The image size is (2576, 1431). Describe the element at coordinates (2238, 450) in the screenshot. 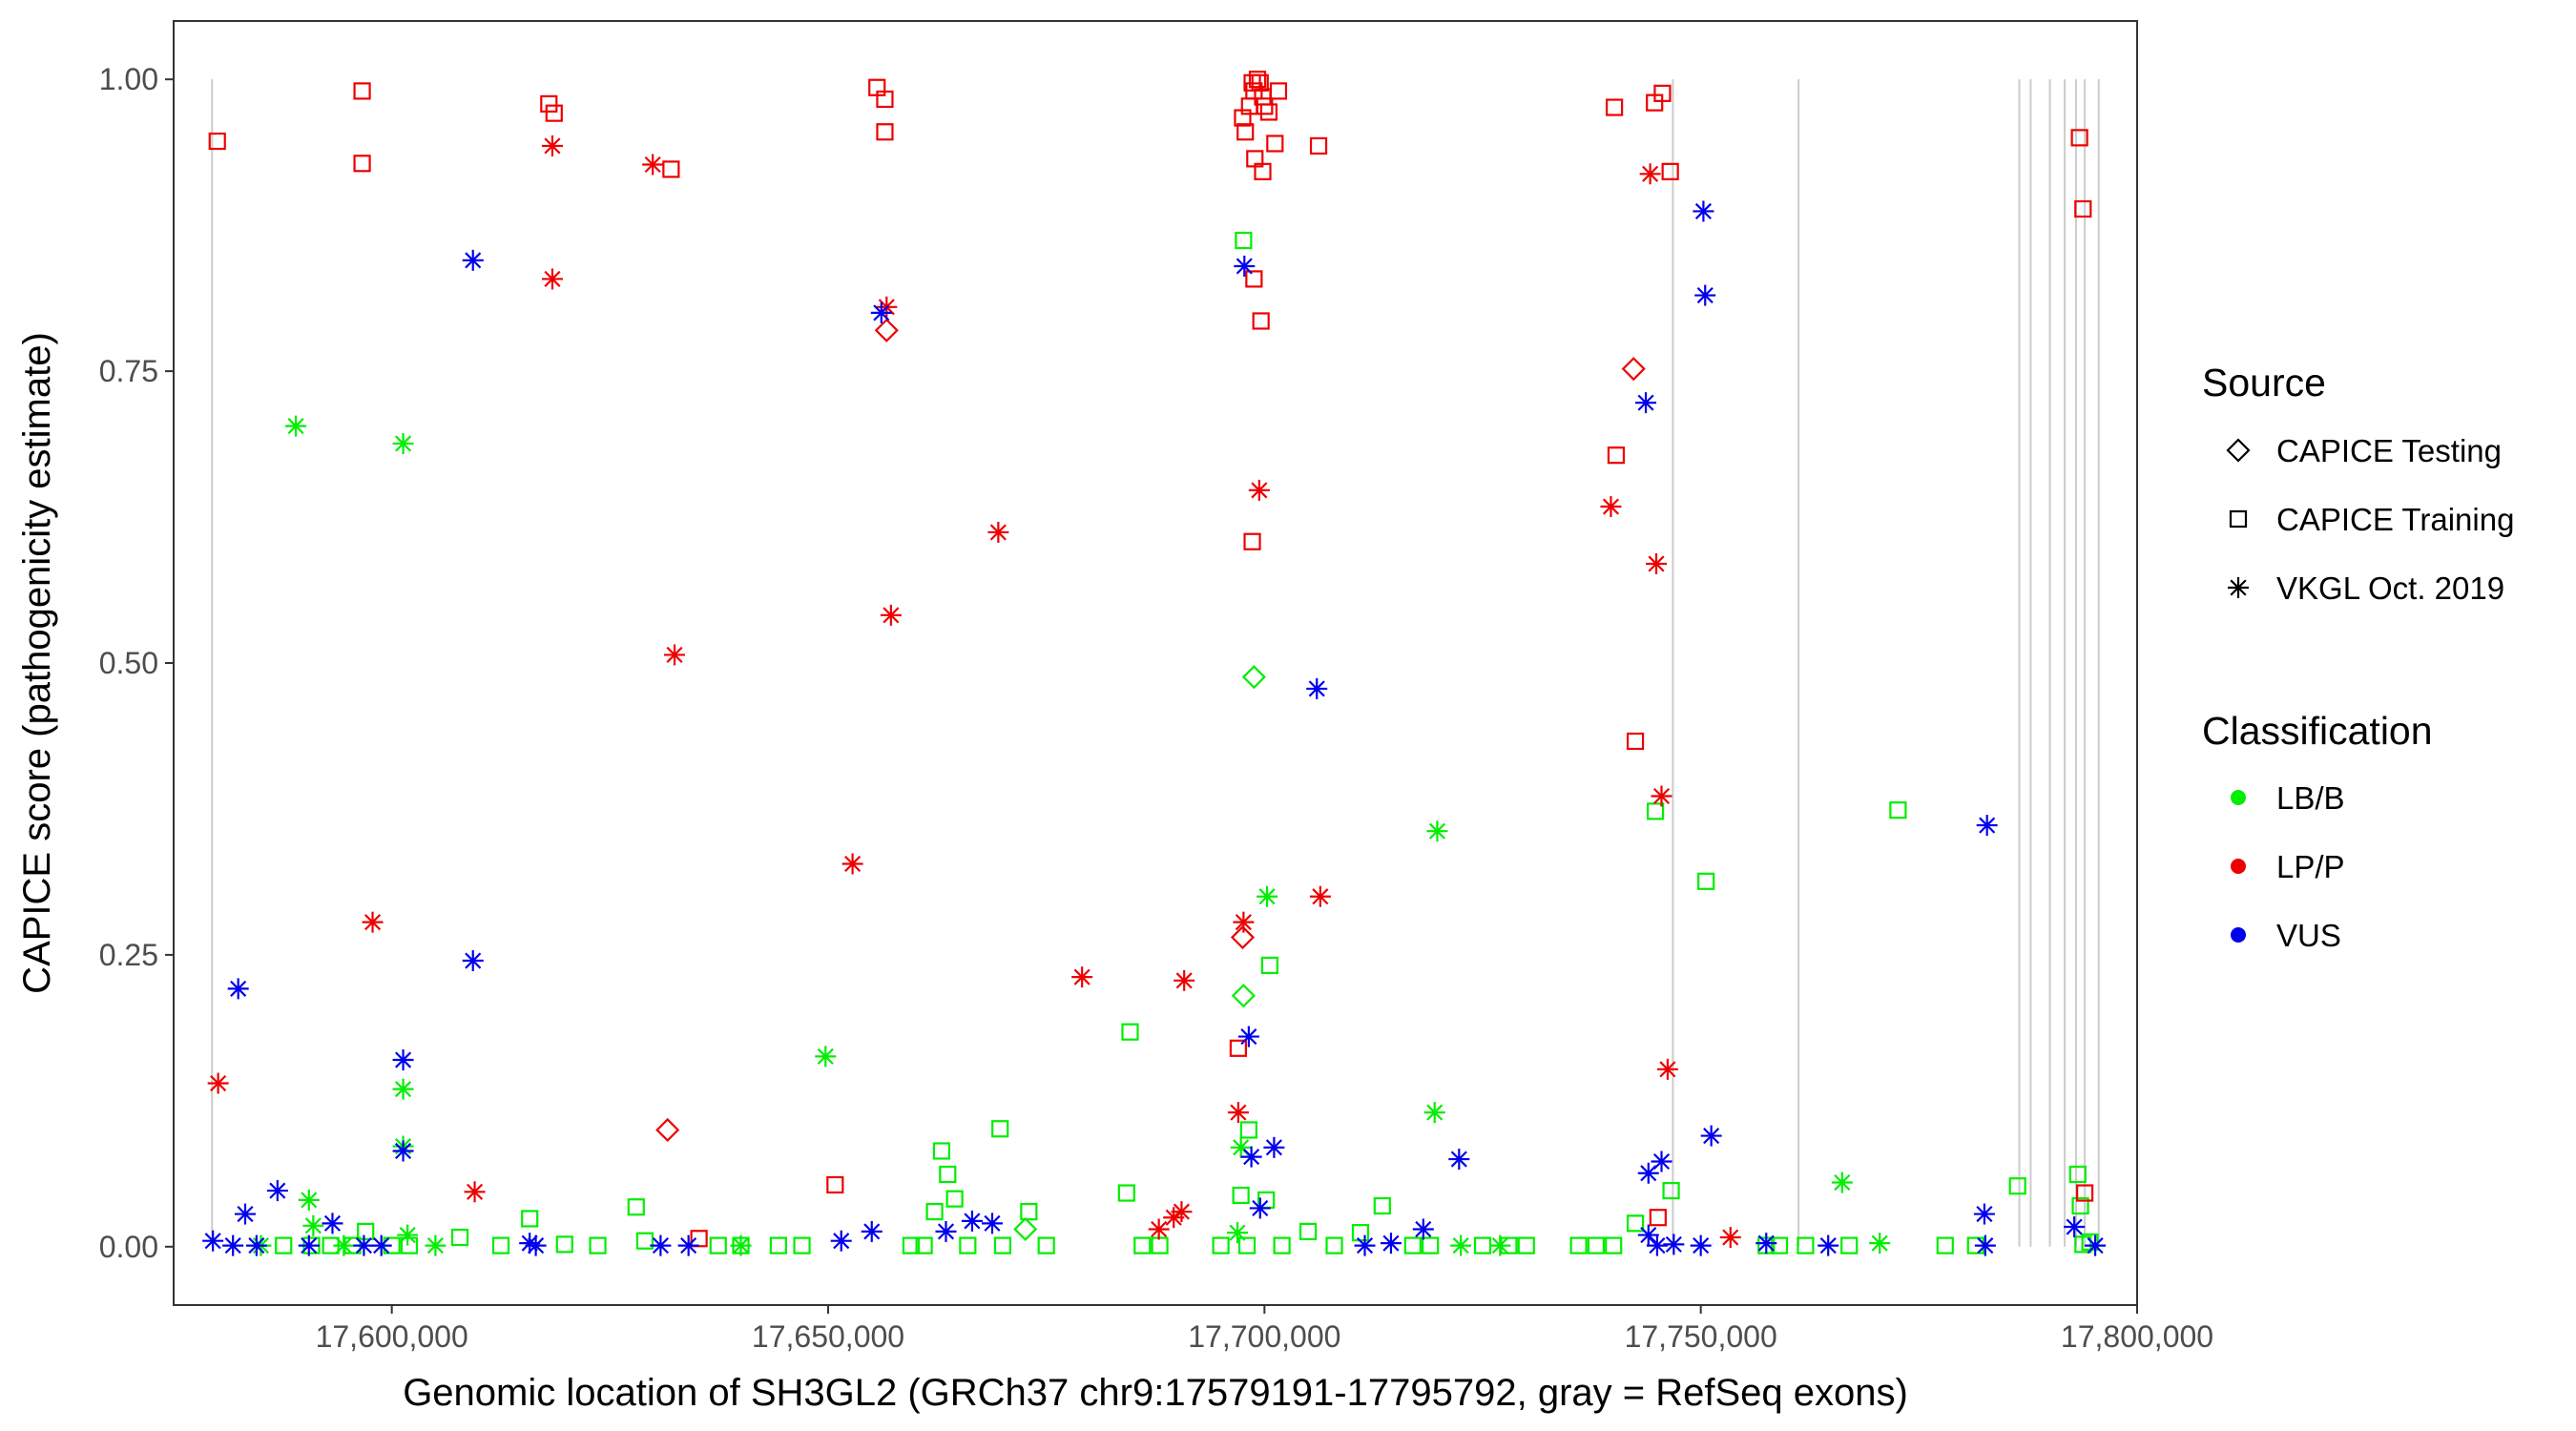

I see `legend-key-diamond` at that location.